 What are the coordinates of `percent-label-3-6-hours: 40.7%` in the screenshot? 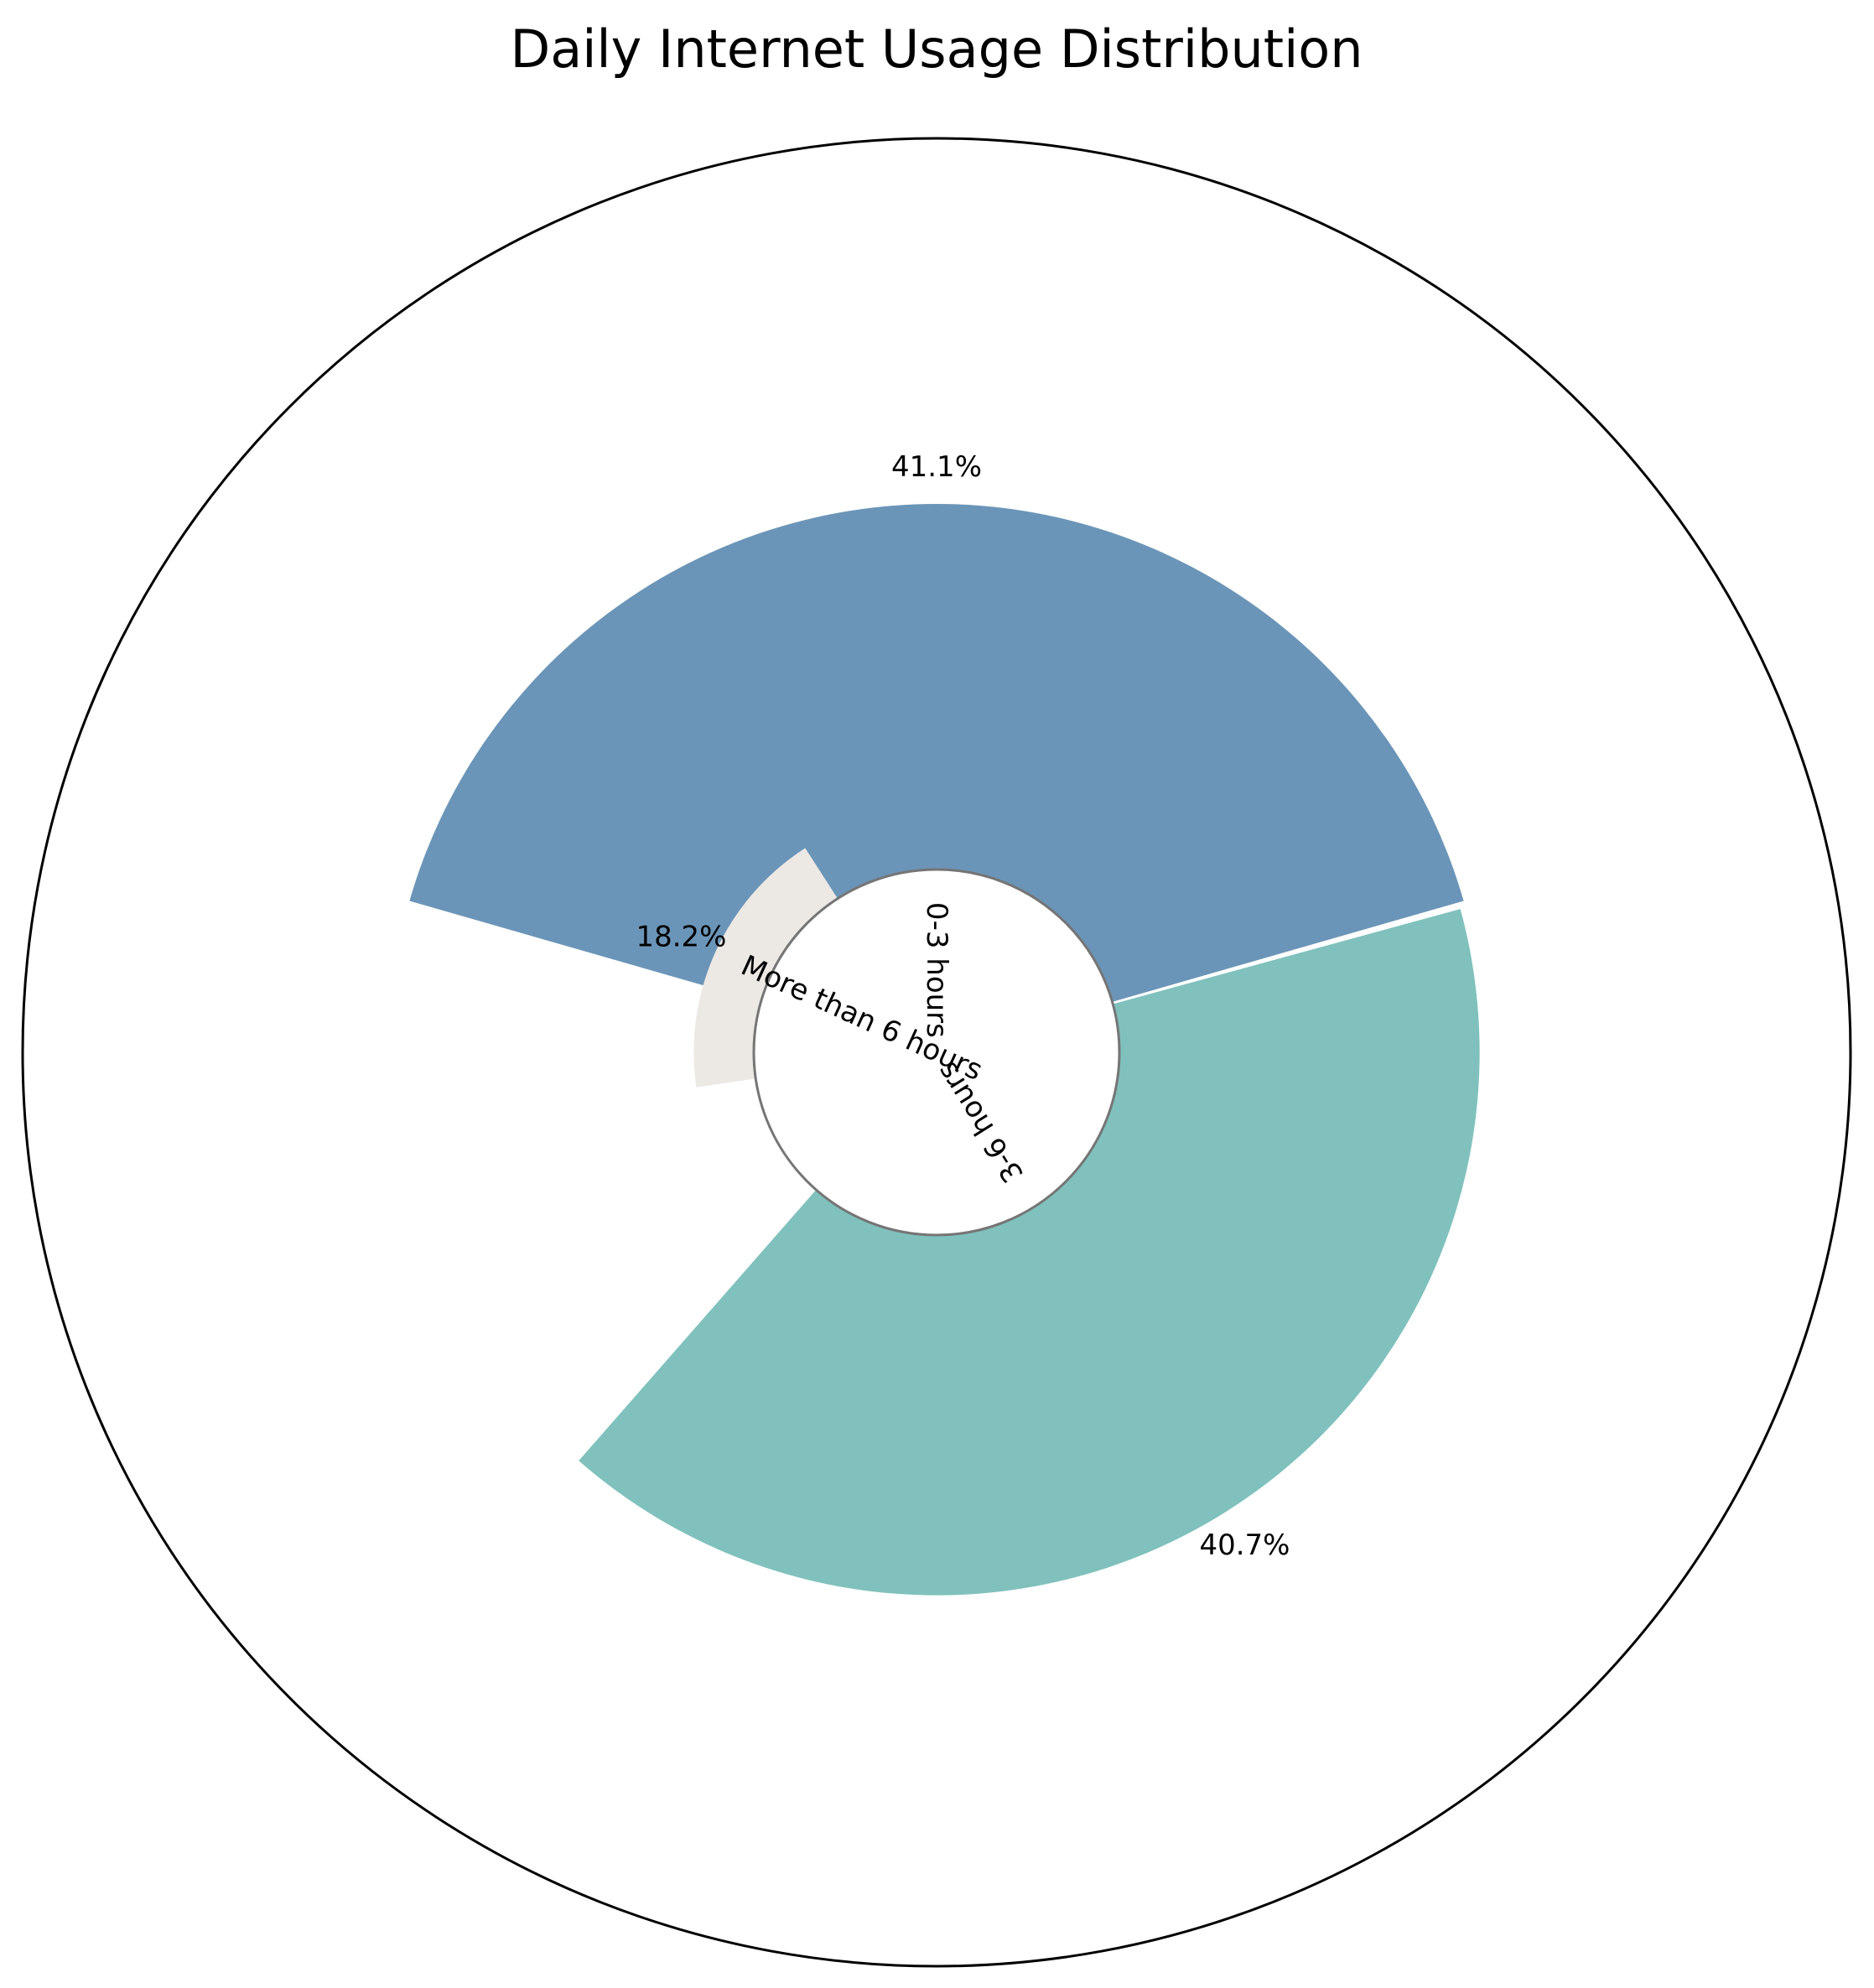 It's located at (1244, 1545).